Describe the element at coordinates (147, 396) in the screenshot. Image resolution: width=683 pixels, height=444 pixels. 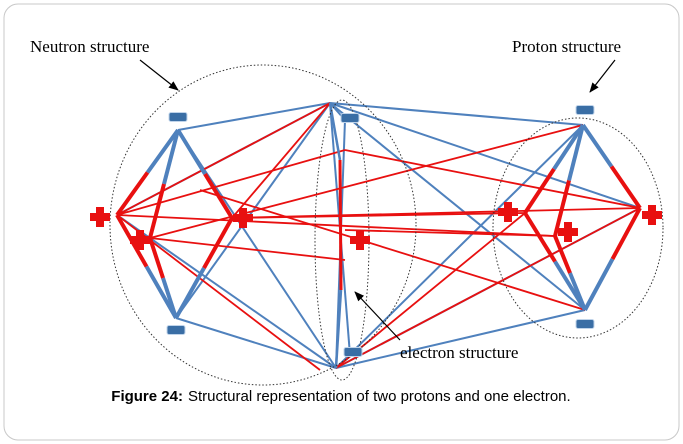
I see `caption-label: Figure 24:` at that location.